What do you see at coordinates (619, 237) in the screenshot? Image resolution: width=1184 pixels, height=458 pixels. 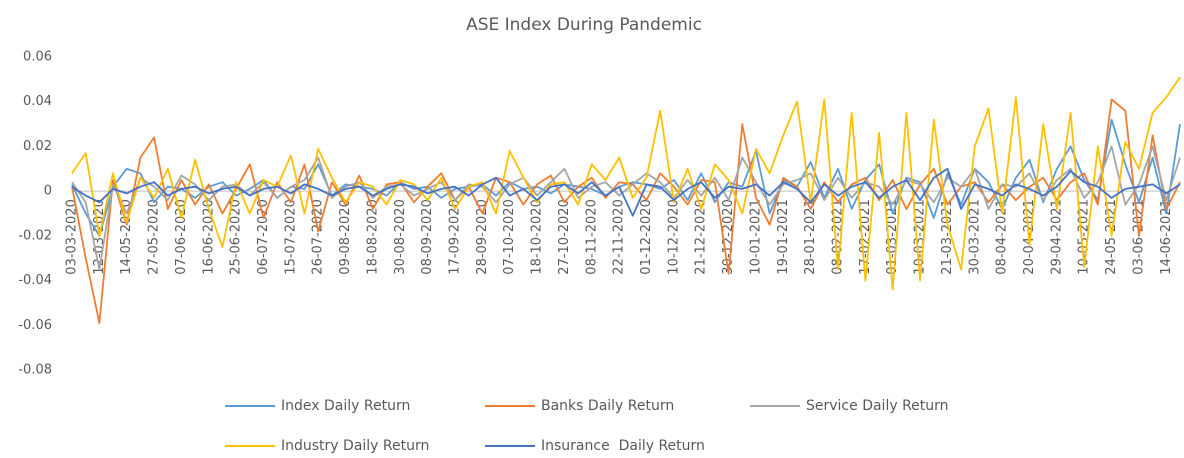 I see `x-tick-label: 22-11-2020` at bounding box center [619, 237].